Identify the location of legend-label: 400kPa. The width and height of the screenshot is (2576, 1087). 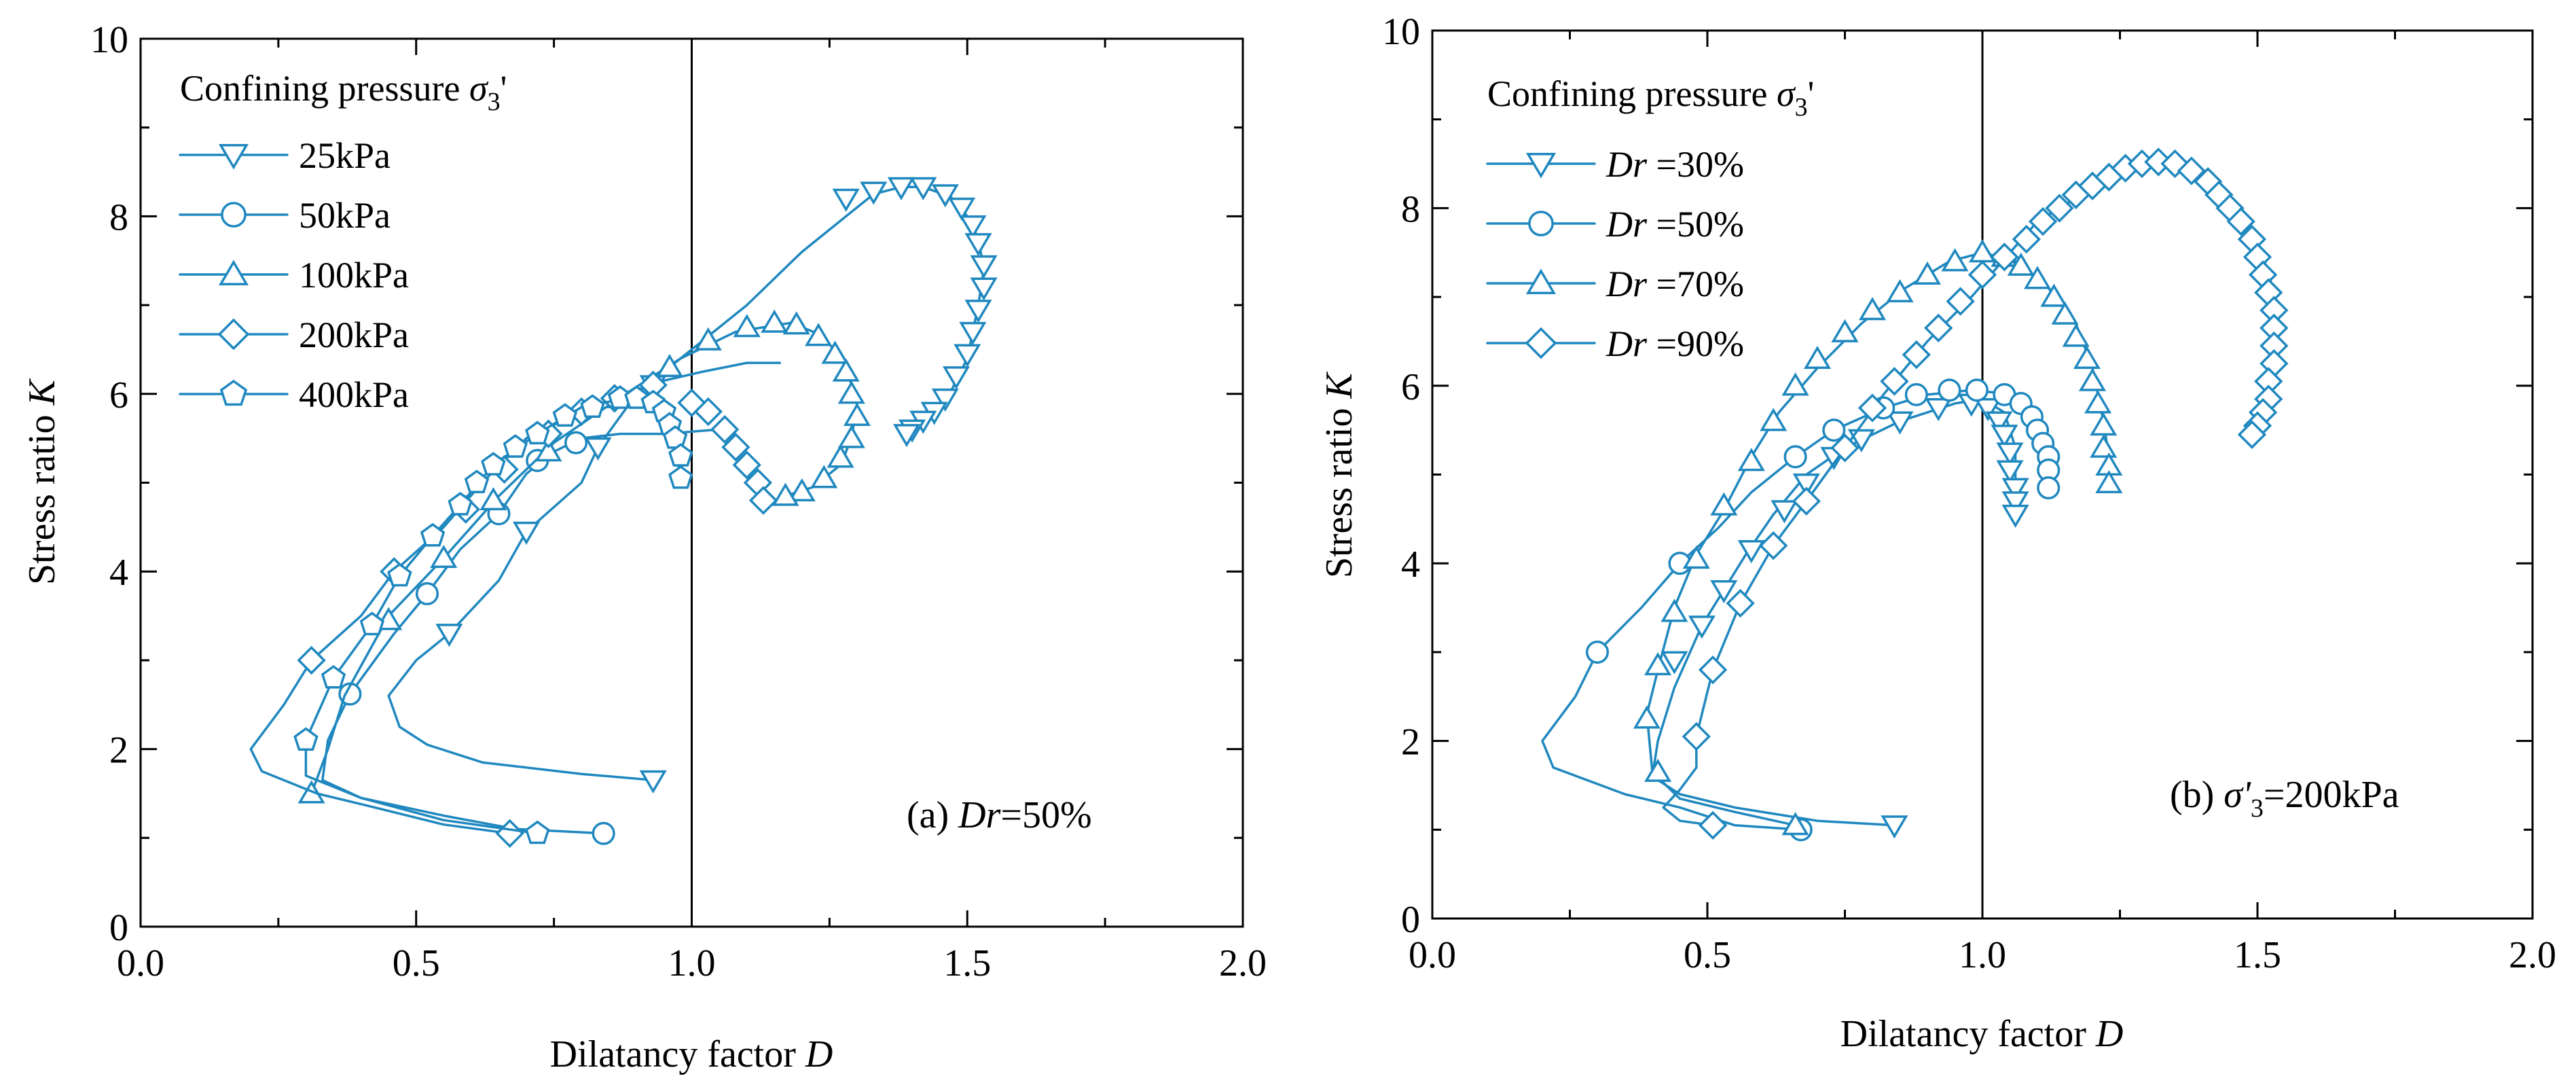
(354, 394).